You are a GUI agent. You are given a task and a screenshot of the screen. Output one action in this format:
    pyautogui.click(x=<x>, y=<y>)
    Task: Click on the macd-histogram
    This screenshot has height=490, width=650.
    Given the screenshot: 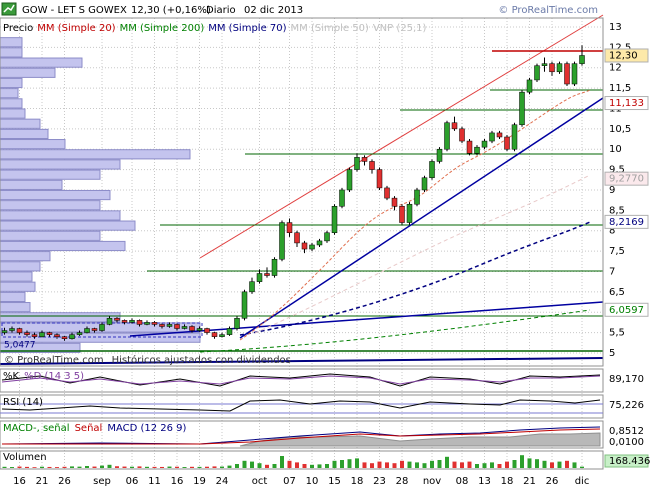 What is the action you would take?
    pyautogui.click(x=420, y=439)
    